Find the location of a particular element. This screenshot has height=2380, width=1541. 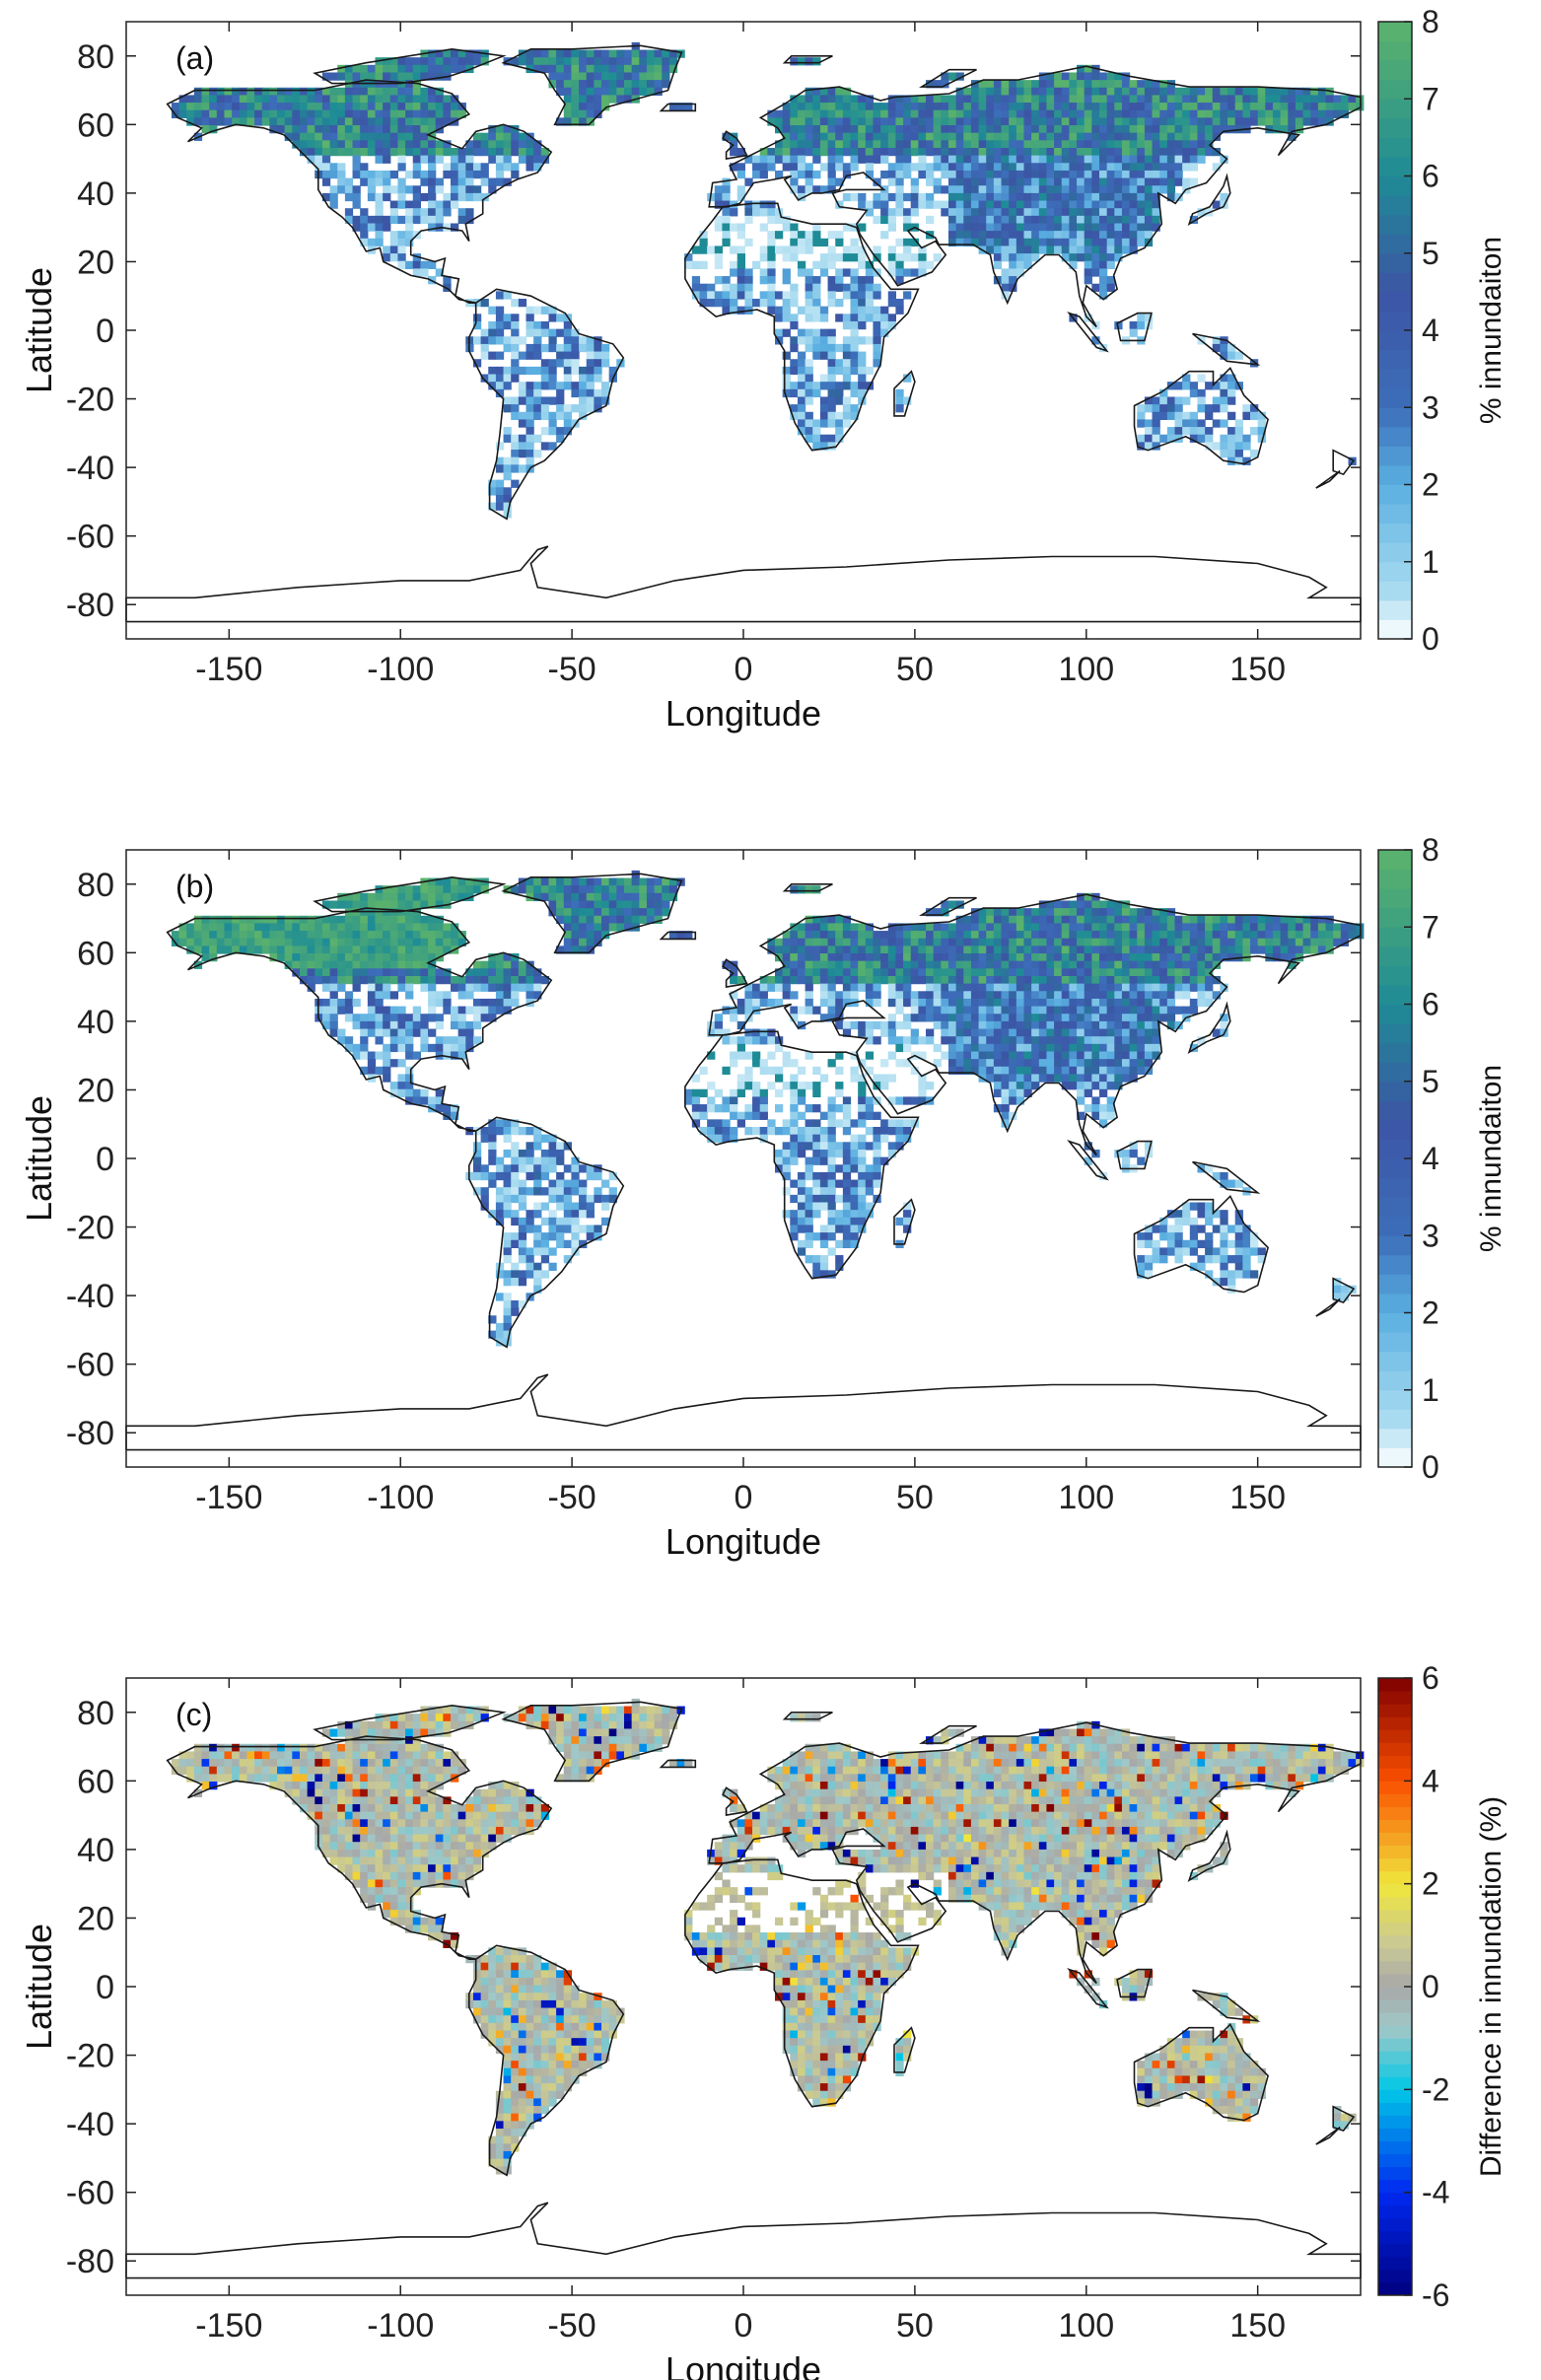

colorbar-tick-label: 8 is located at coordinates (1430, 21).